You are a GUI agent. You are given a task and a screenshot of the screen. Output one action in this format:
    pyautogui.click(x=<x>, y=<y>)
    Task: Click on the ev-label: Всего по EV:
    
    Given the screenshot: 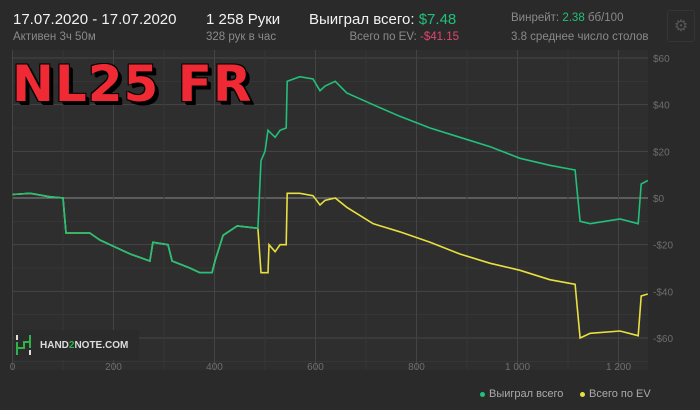 What is the action you would take?
    pyautogui.click(x=383, y=37)
    